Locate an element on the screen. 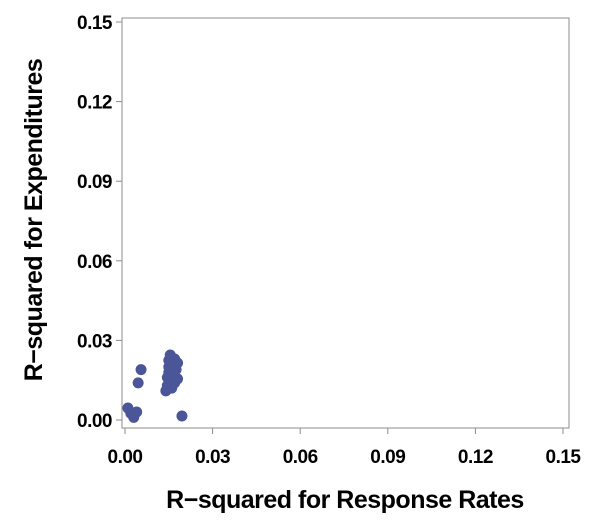 Image resolution: width=591 pixels, height=520 pixels. x-axis-ticks is located at coordinates (344, 431).